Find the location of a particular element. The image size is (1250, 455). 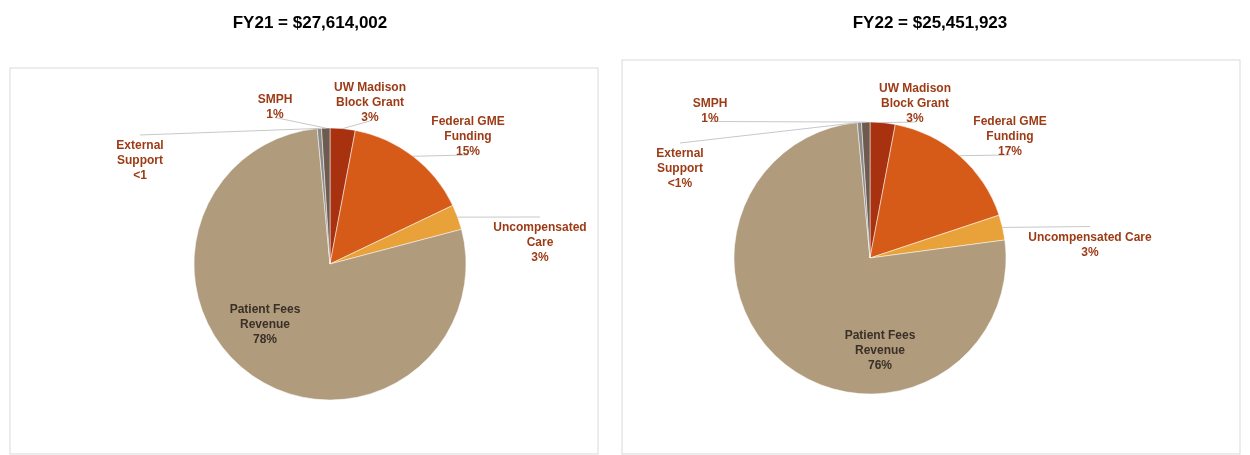

chart-title: FY21 = $27,614,002 is located at coordinates (310, 22).